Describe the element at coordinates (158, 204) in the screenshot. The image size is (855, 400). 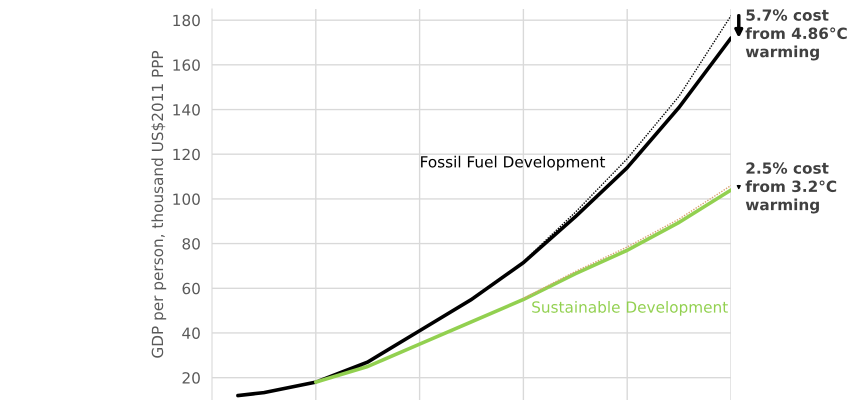
I see `y-axis-title: GDP per person, thousand US$2011 PPP` at that location.